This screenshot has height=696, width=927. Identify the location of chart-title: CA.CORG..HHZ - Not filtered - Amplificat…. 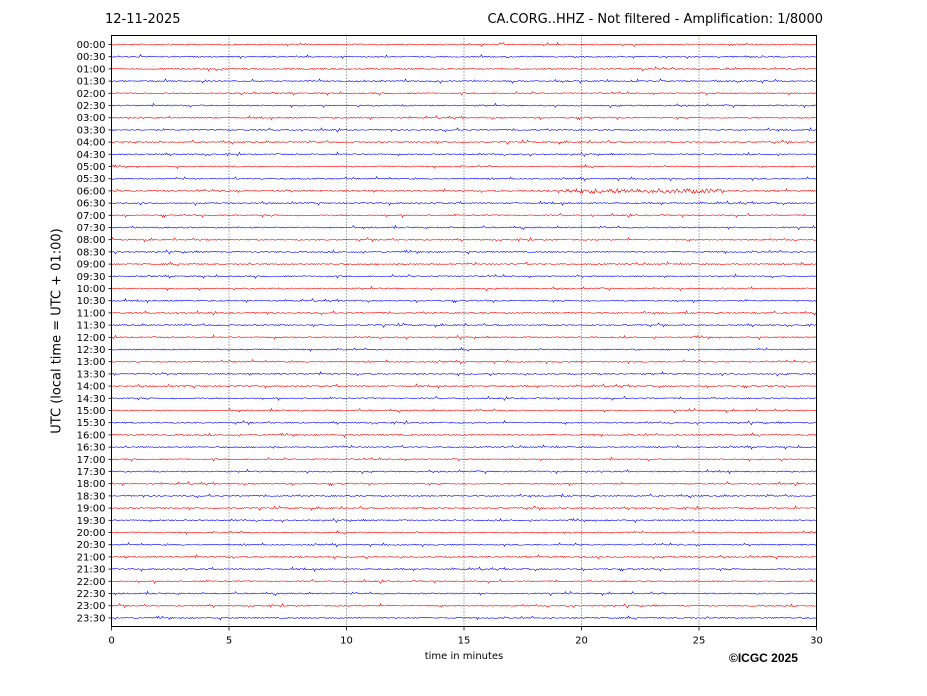
(655, 19).